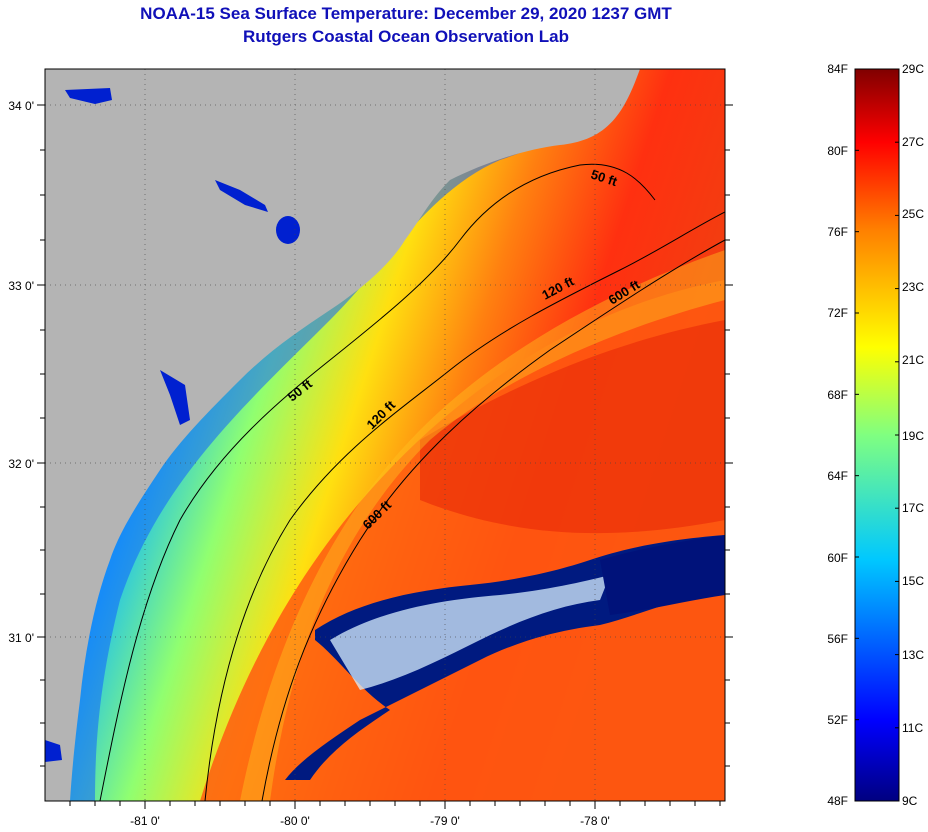 The height and width of the screenshot is (832, 928). What do you see at coordinates (913, 214) in the screenshot?
I see `colorbar-celsius-label: 25C` at bounding box center [913, 214].